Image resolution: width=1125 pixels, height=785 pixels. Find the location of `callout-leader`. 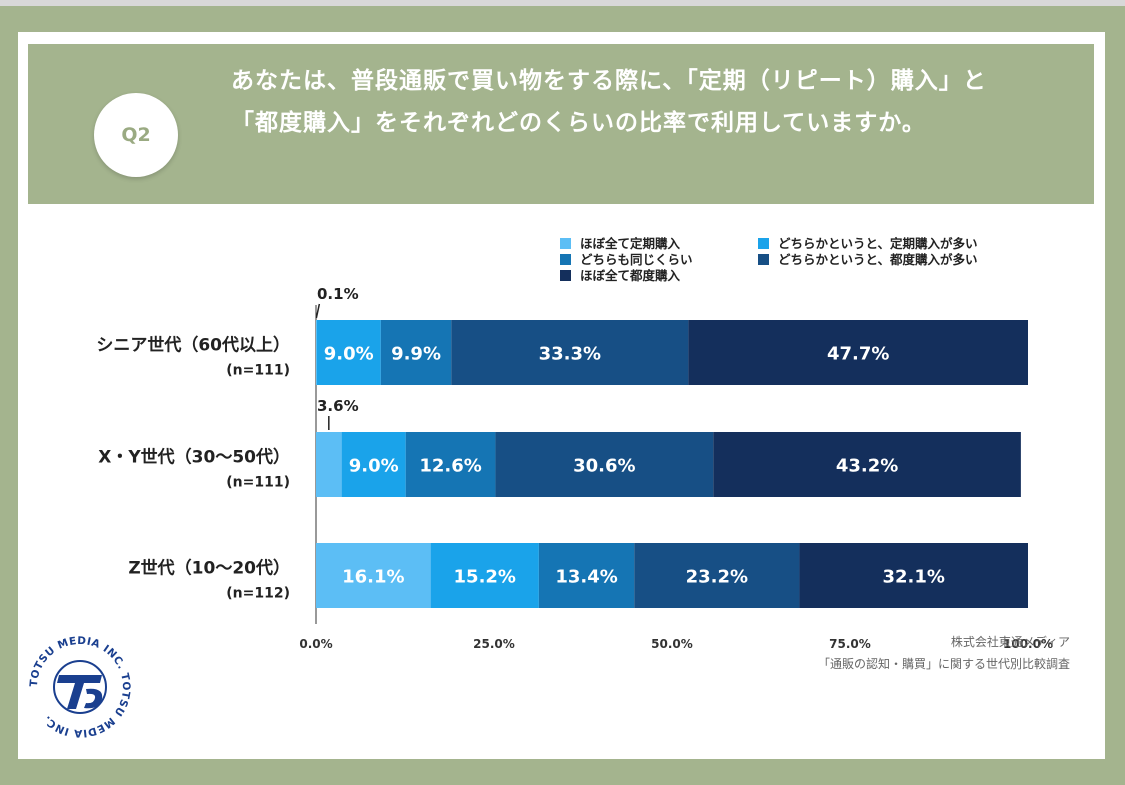

callout-leader is located at coordinates (318, 311).